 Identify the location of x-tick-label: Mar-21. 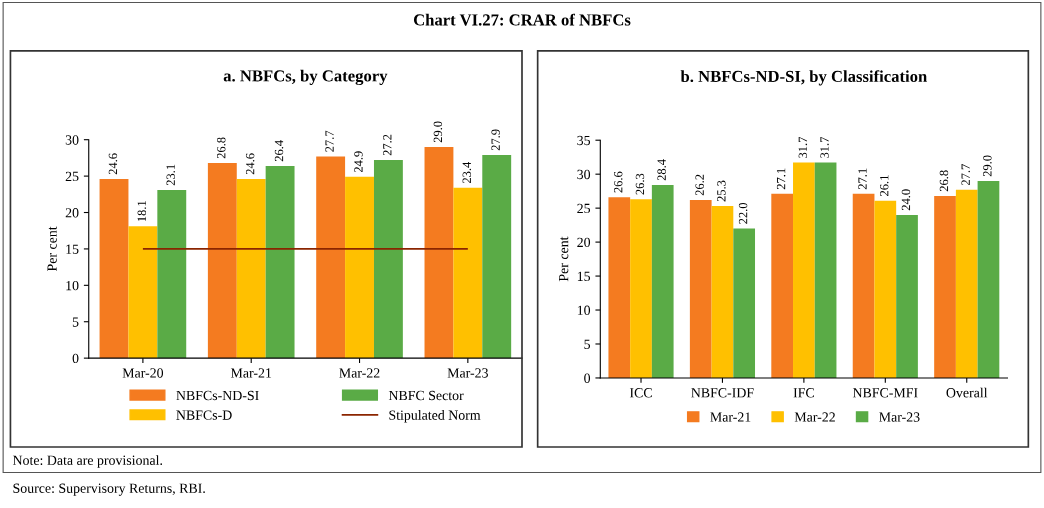
(251, 373).